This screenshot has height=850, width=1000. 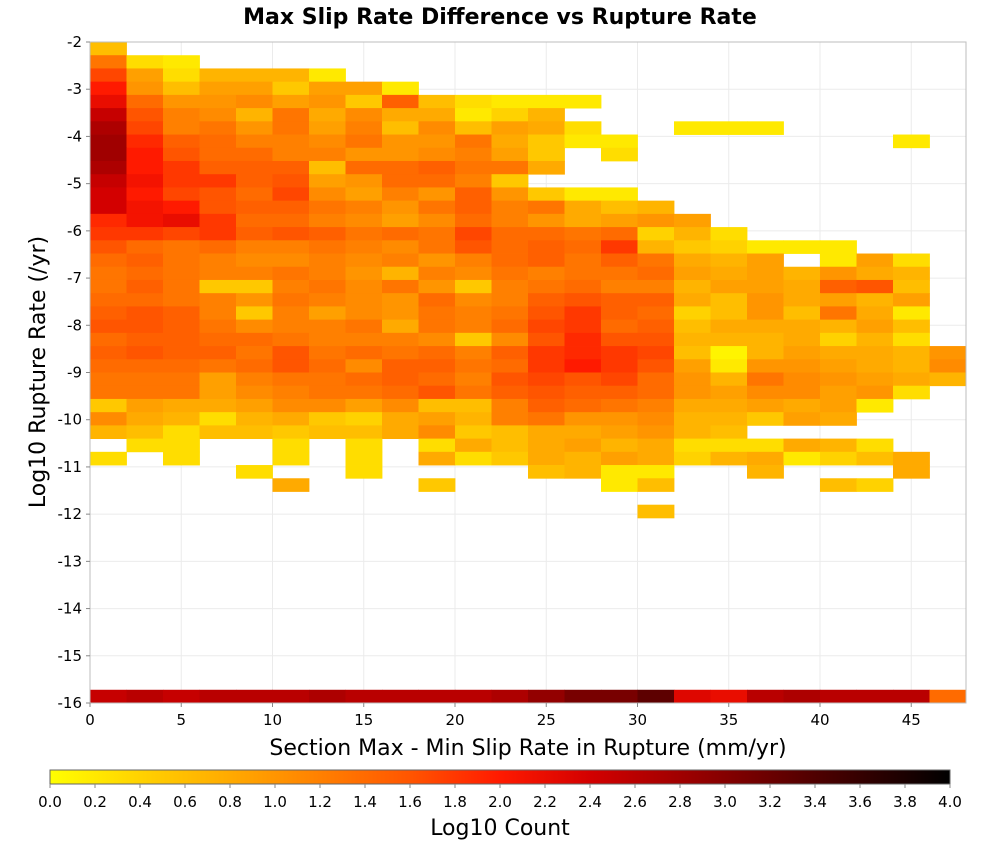 What do you see at coordinates (74, 89) in the screenshot?
I see `y-tick-label: -3` at bounding box center [74, 89].